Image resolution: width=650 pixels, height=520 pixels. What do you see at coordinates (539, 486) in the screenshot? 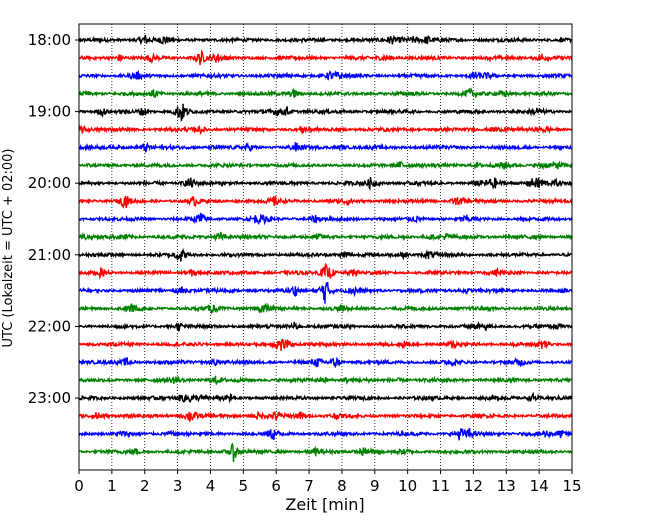
I see `x-tick-label: 14` at bounding box center [539, 486].